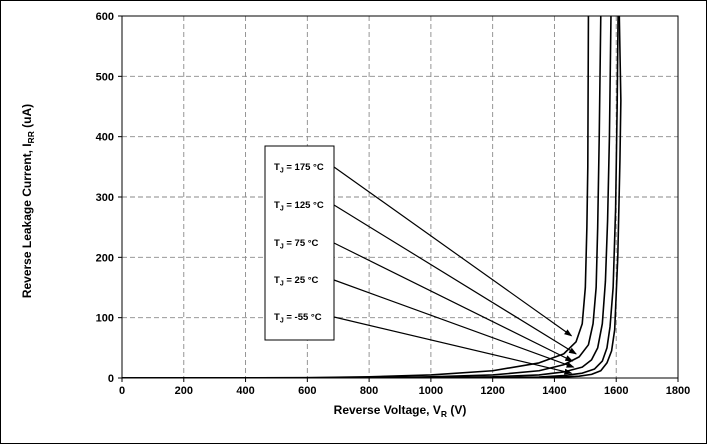  What do you see at coordinates (31, 137) in the screenshot?
I see `y-axis-title-subscript: RR` at bounding box center [31, 137].